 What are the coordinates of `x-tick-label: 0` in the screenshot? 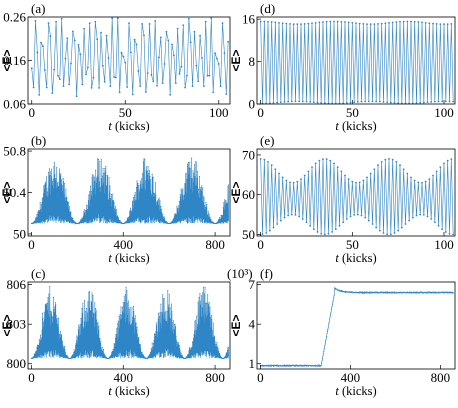 It's located at (260, 112).